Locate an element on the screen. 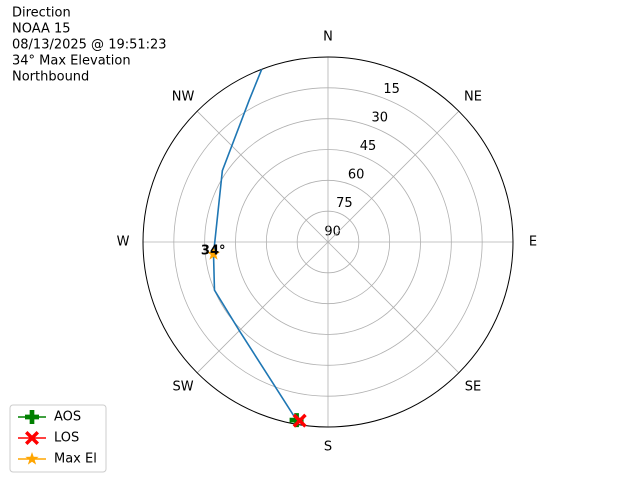 The image size is (640, 484). title-line: NOAA 15 is located at coordinates (41, 29).